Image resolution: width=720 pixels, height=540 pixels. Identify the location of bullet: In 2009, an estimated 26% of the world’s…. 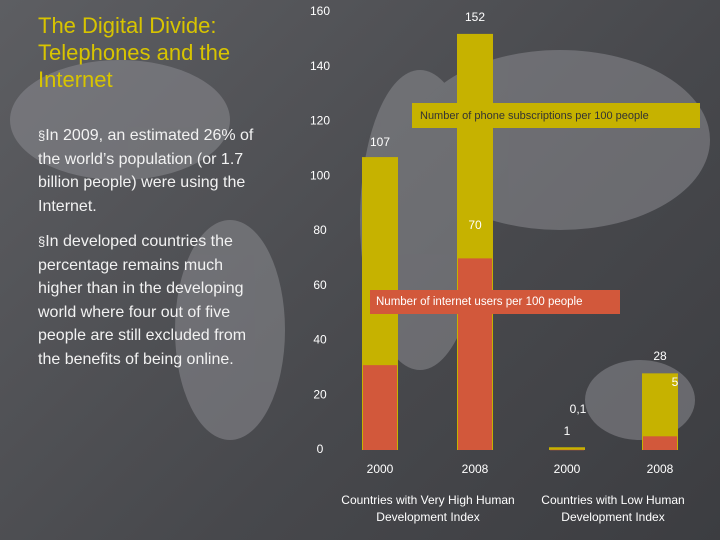
(152, 171).